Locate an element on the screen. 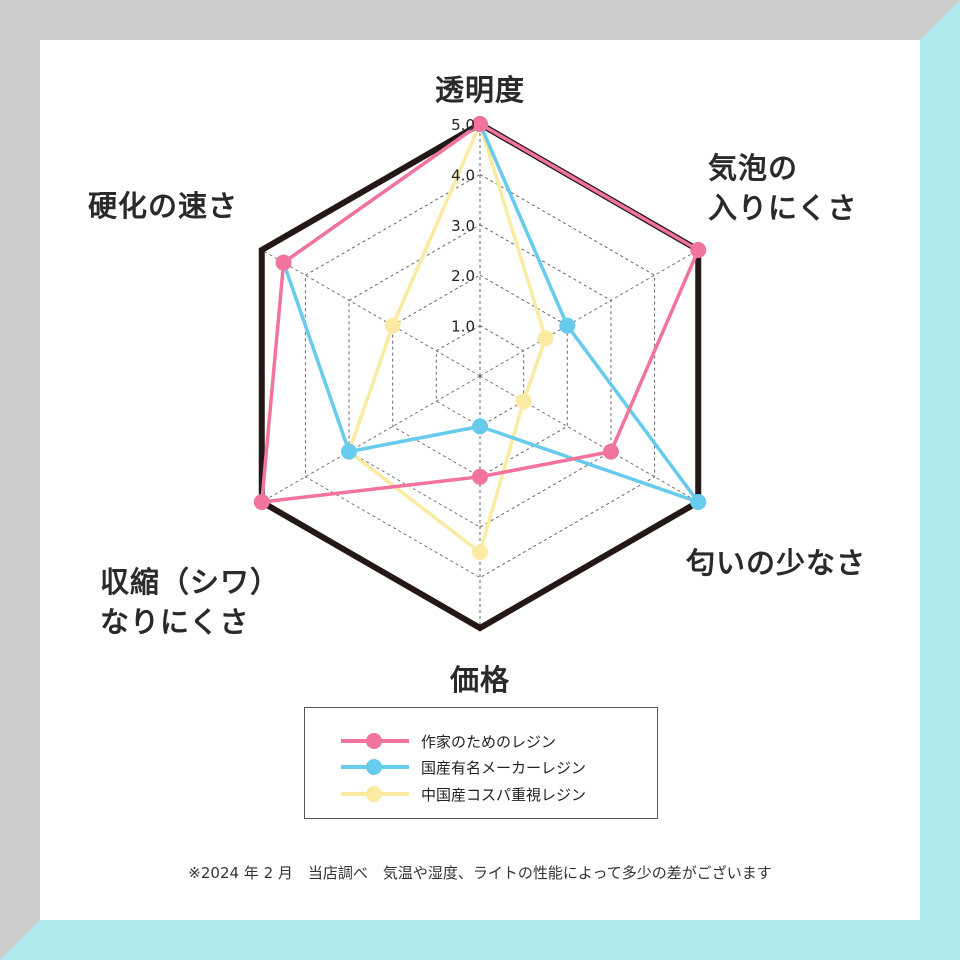 This screenshot has width=960, height=960. legend-item-chinese-resin: 中国産コスパ重視レジン is located at coordinates (463, 794).